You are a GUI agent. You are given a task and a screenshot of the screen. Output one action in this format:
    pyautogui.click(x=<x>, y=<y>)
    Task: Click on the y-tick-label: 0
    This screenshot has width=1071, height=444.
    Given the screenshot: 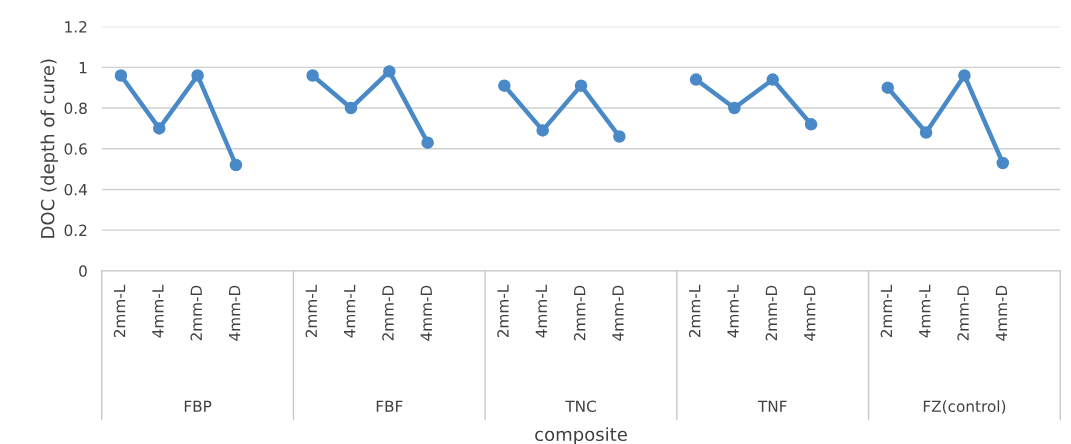 What is the action you would take?
    pyautogui.click(x=83, y=271)
    